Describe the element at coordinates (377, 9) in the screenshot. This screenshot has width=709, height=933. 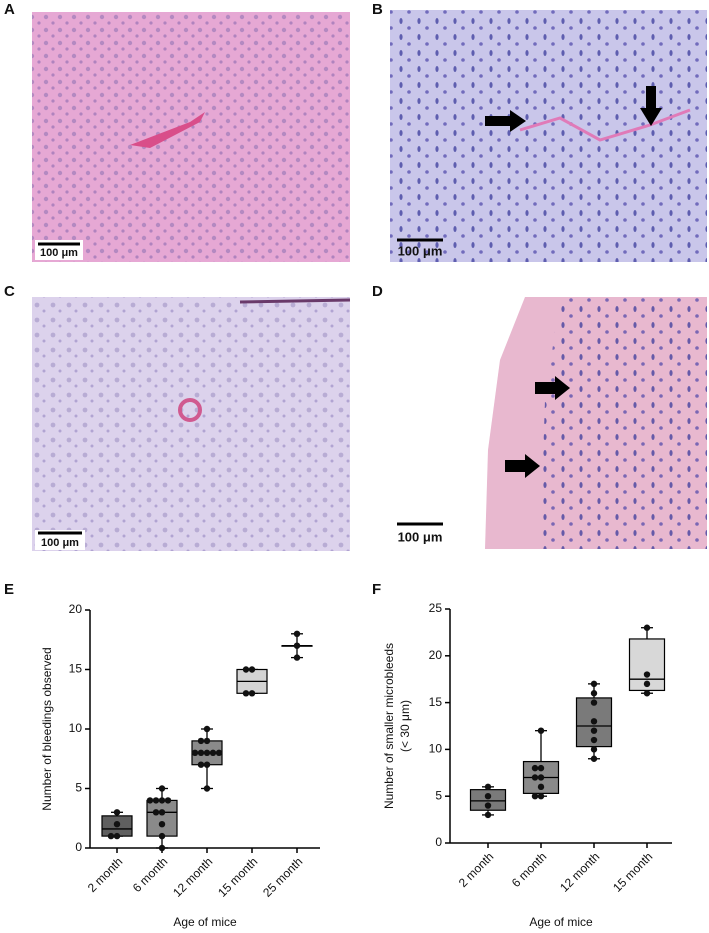
I see `panel-label: B` at that location.